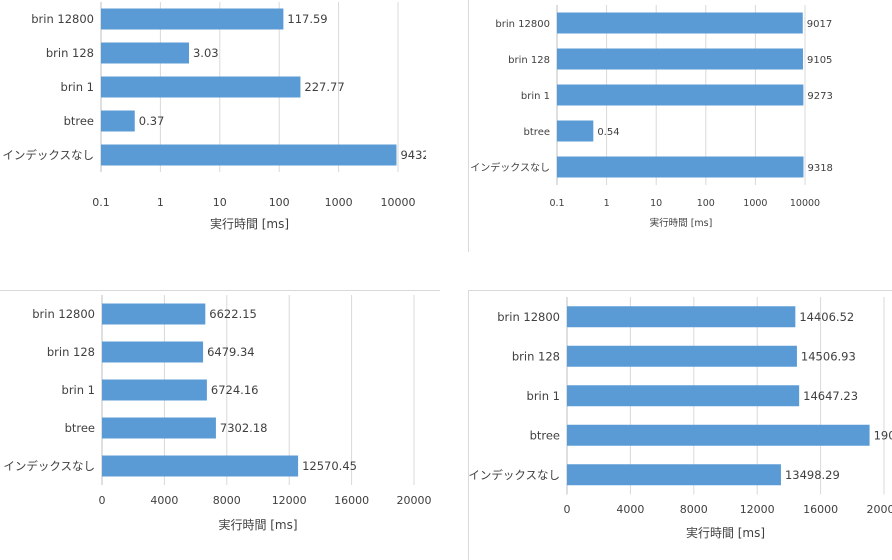 This screenshot has width=892, height=560. Describe the element at coordinates (828, 356) in the screenshot. I see `data-label: 14506.93` at that location.